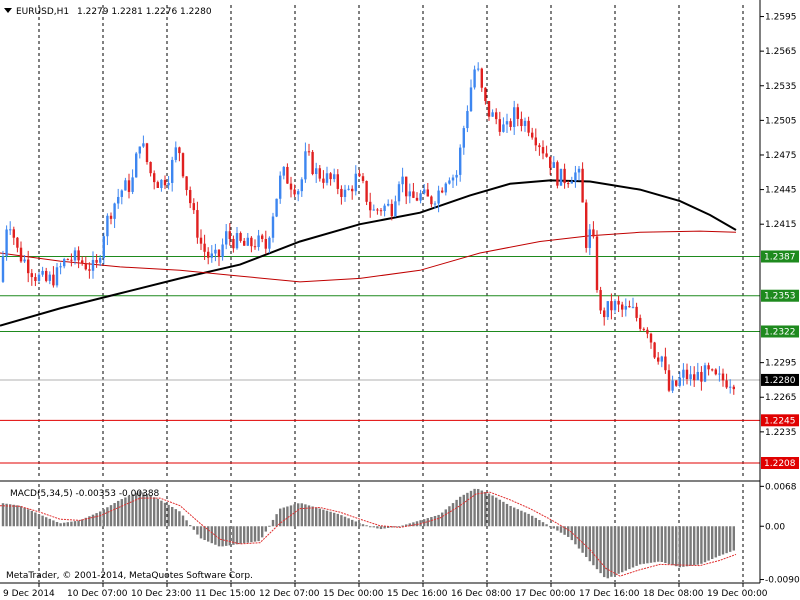 The width and height of the screenshot is (800, 600). What do you see at coordinates (353, 594) in the screenshot?
I see `time-tick-label: 15 Dec 00:00` at bounding box center [353, 594].